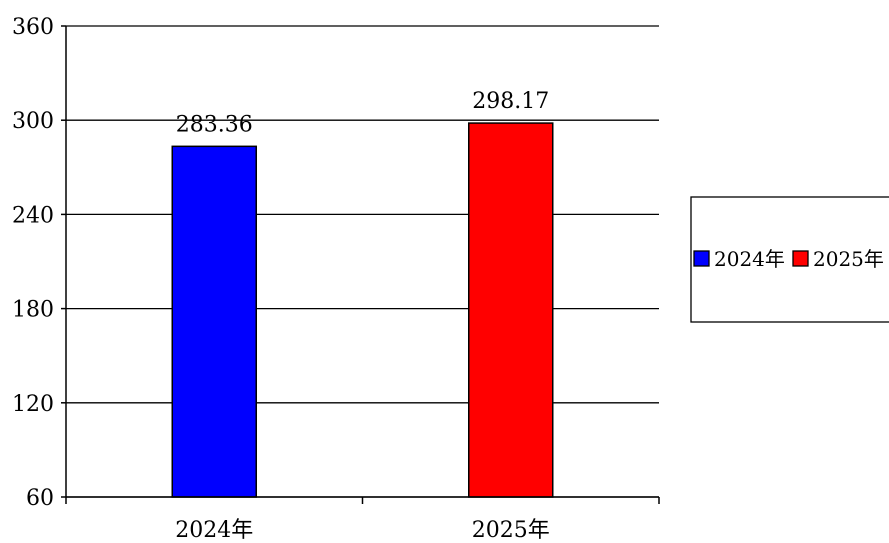  I want to click on legend-box, so click(789, 259).